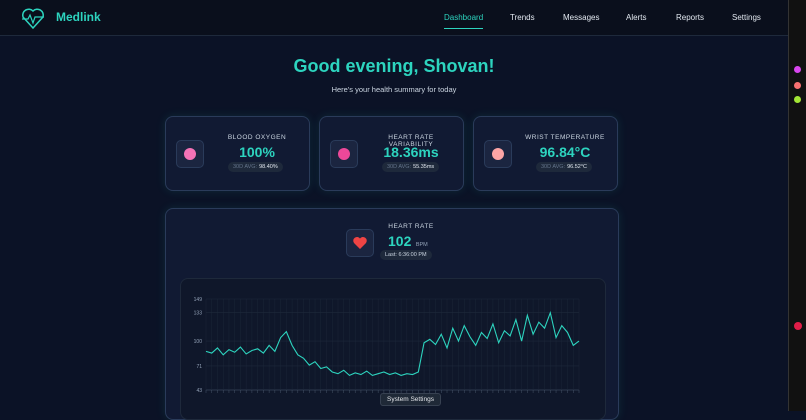 Image resolution: width=806 pixels, height=420 pixels. I want to click on nav-item: Dashboard, so click(464, 21).